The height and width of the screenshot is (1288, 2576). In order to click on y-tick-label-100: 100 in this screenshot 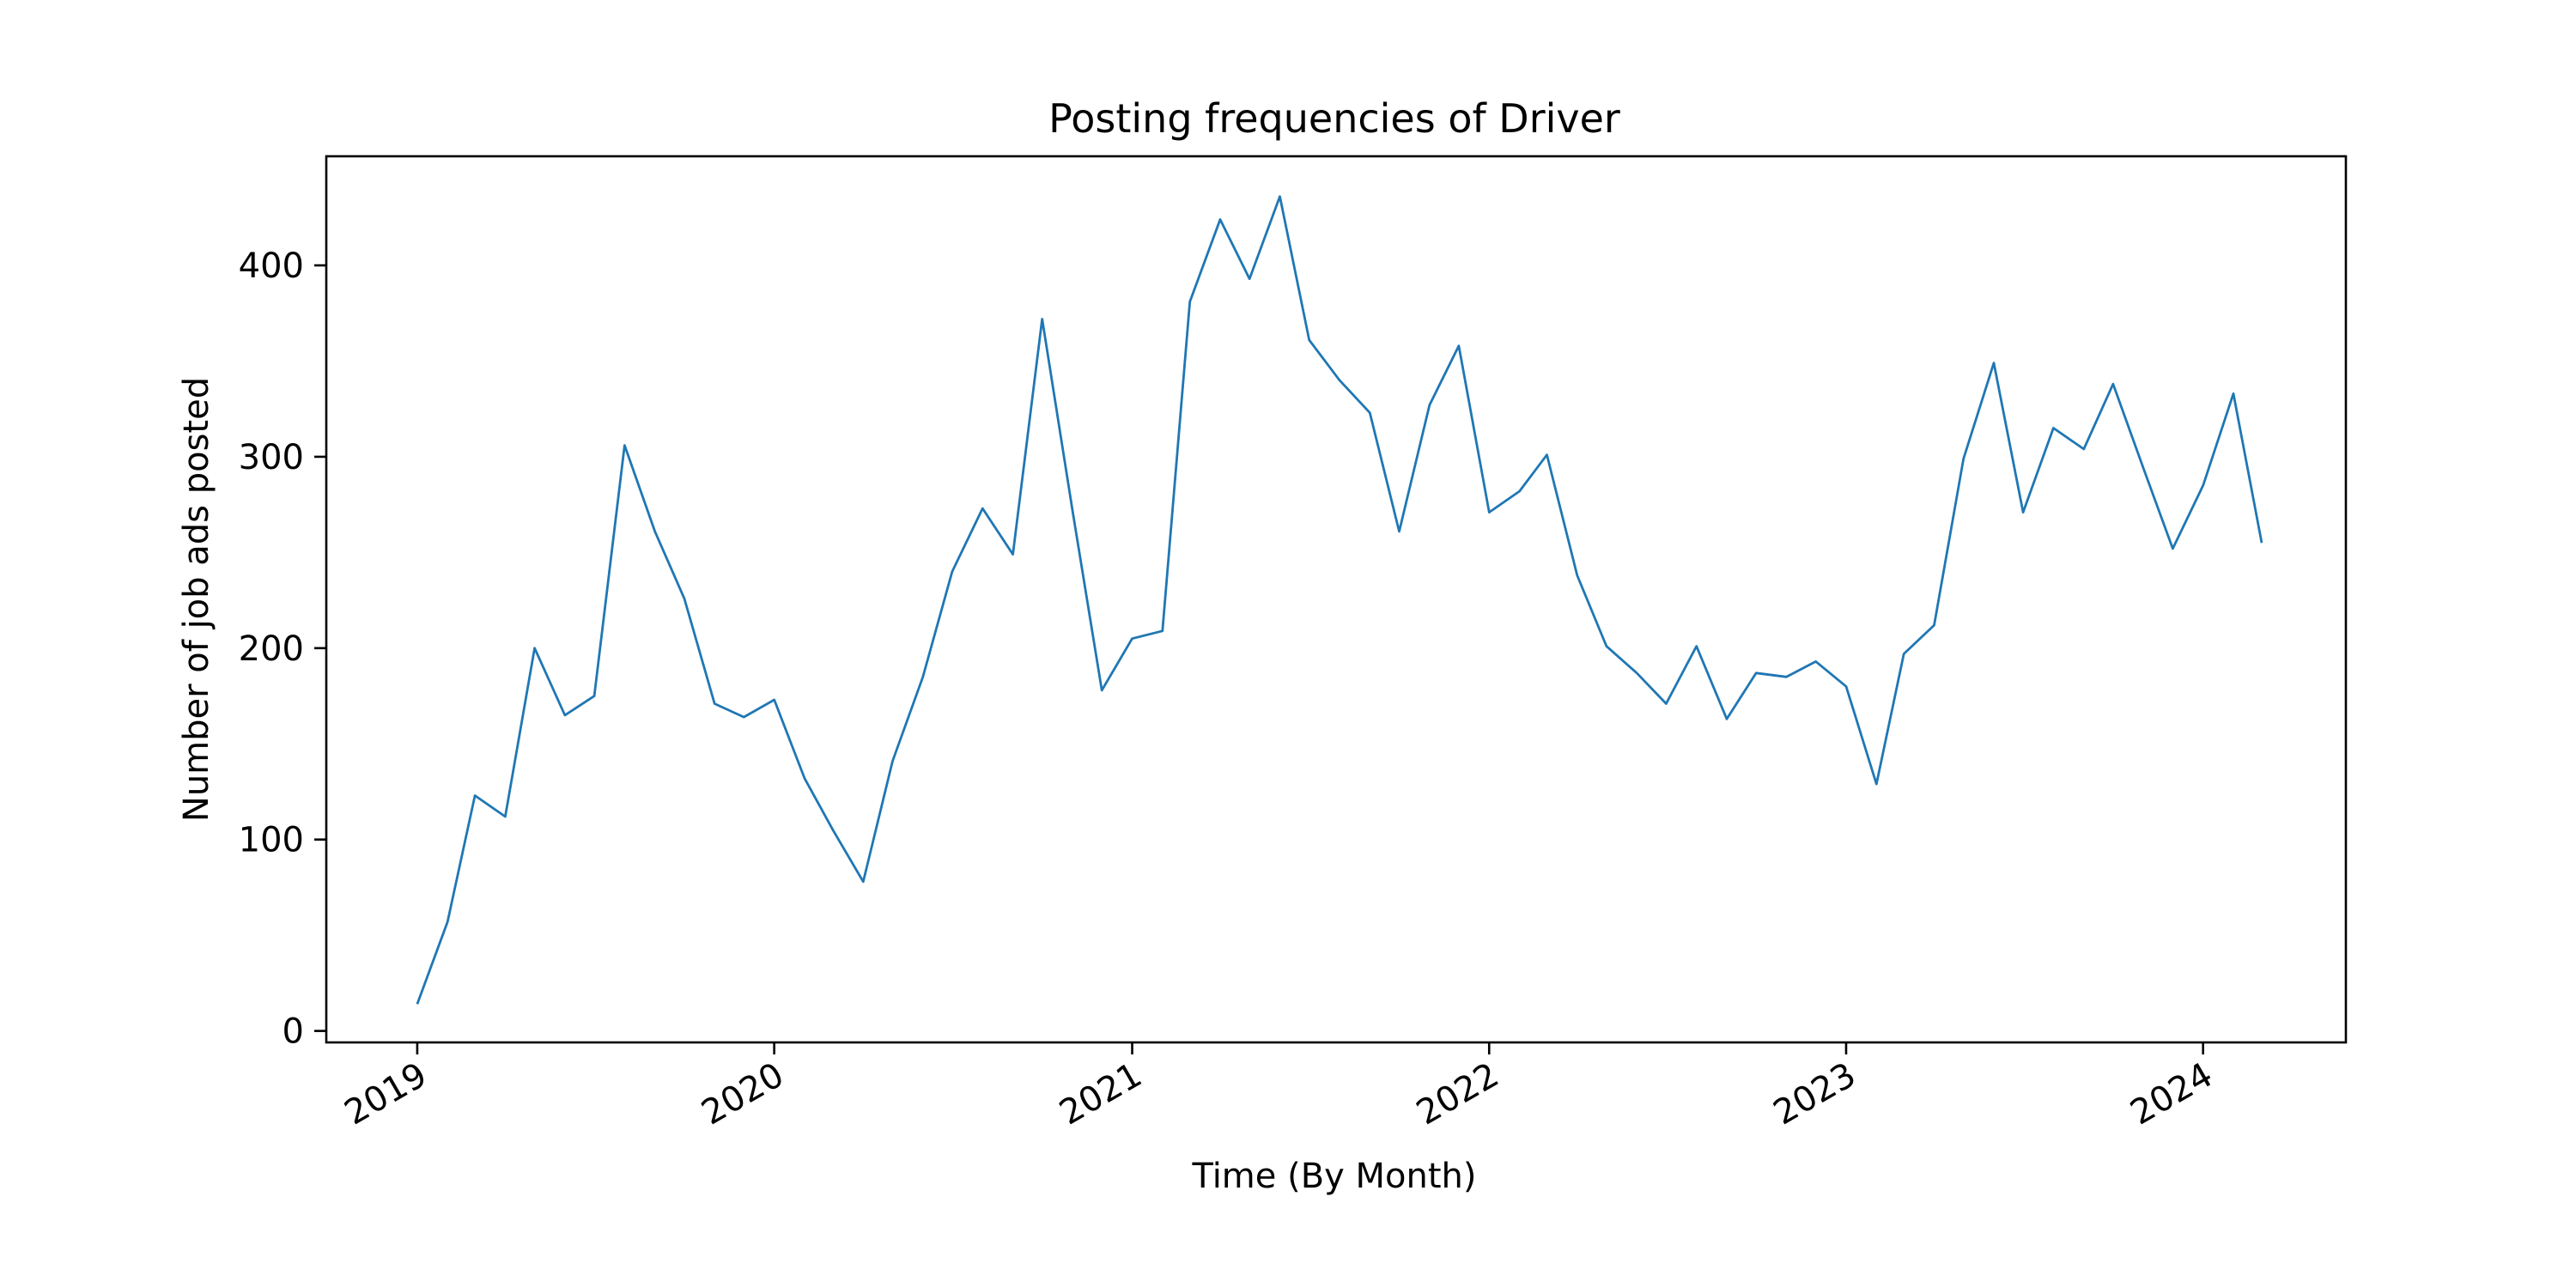, I will do `click(271, 841)`.